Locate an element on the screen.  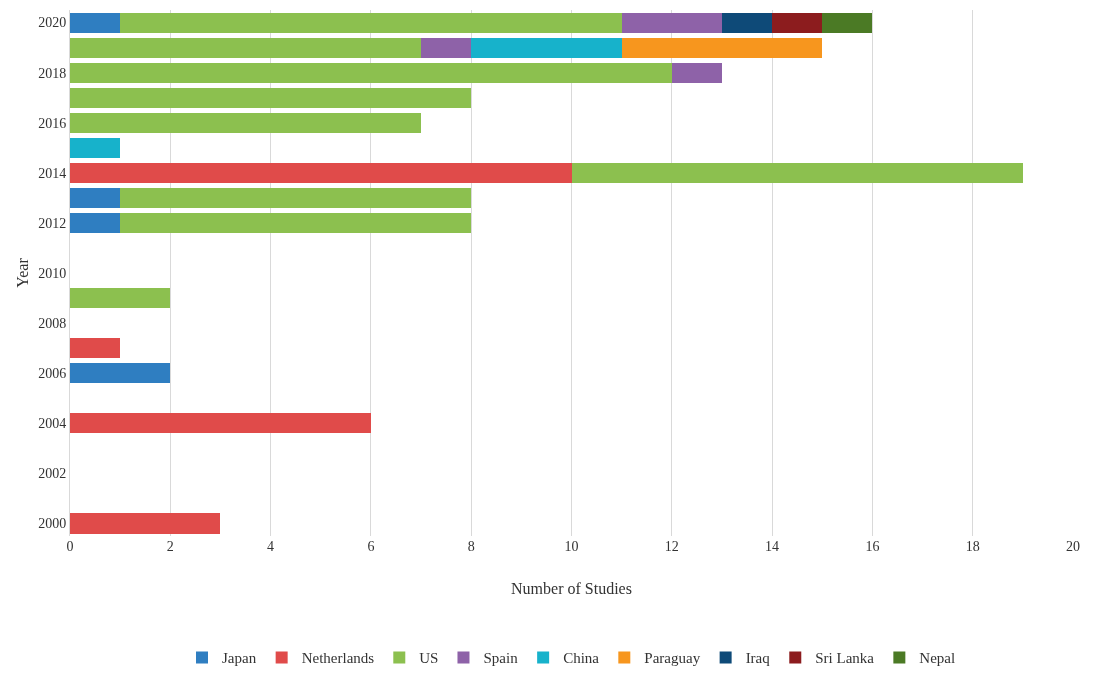
legend-label: China is located at coordinates (581, 658).